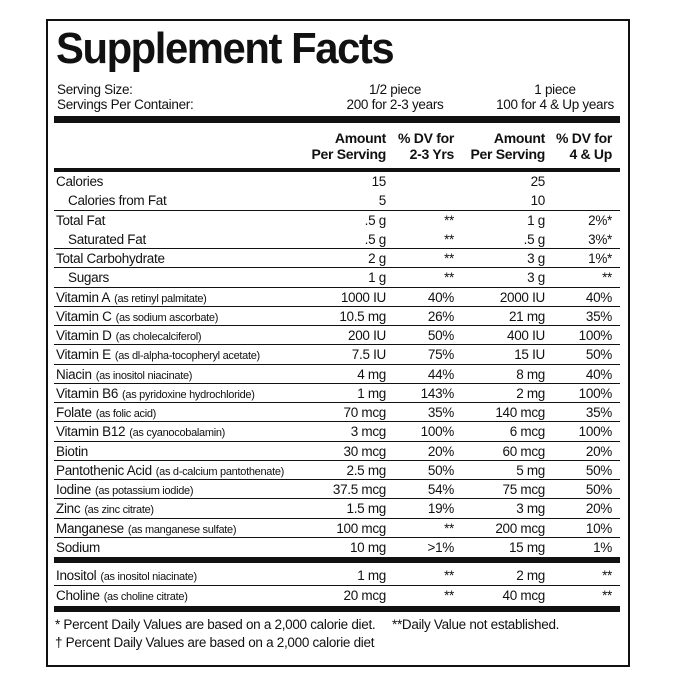 Image resolution: width=680 pixels, height=680 pixels. I want to click on column-header: 2-3 Yrs, so click(432, 154).